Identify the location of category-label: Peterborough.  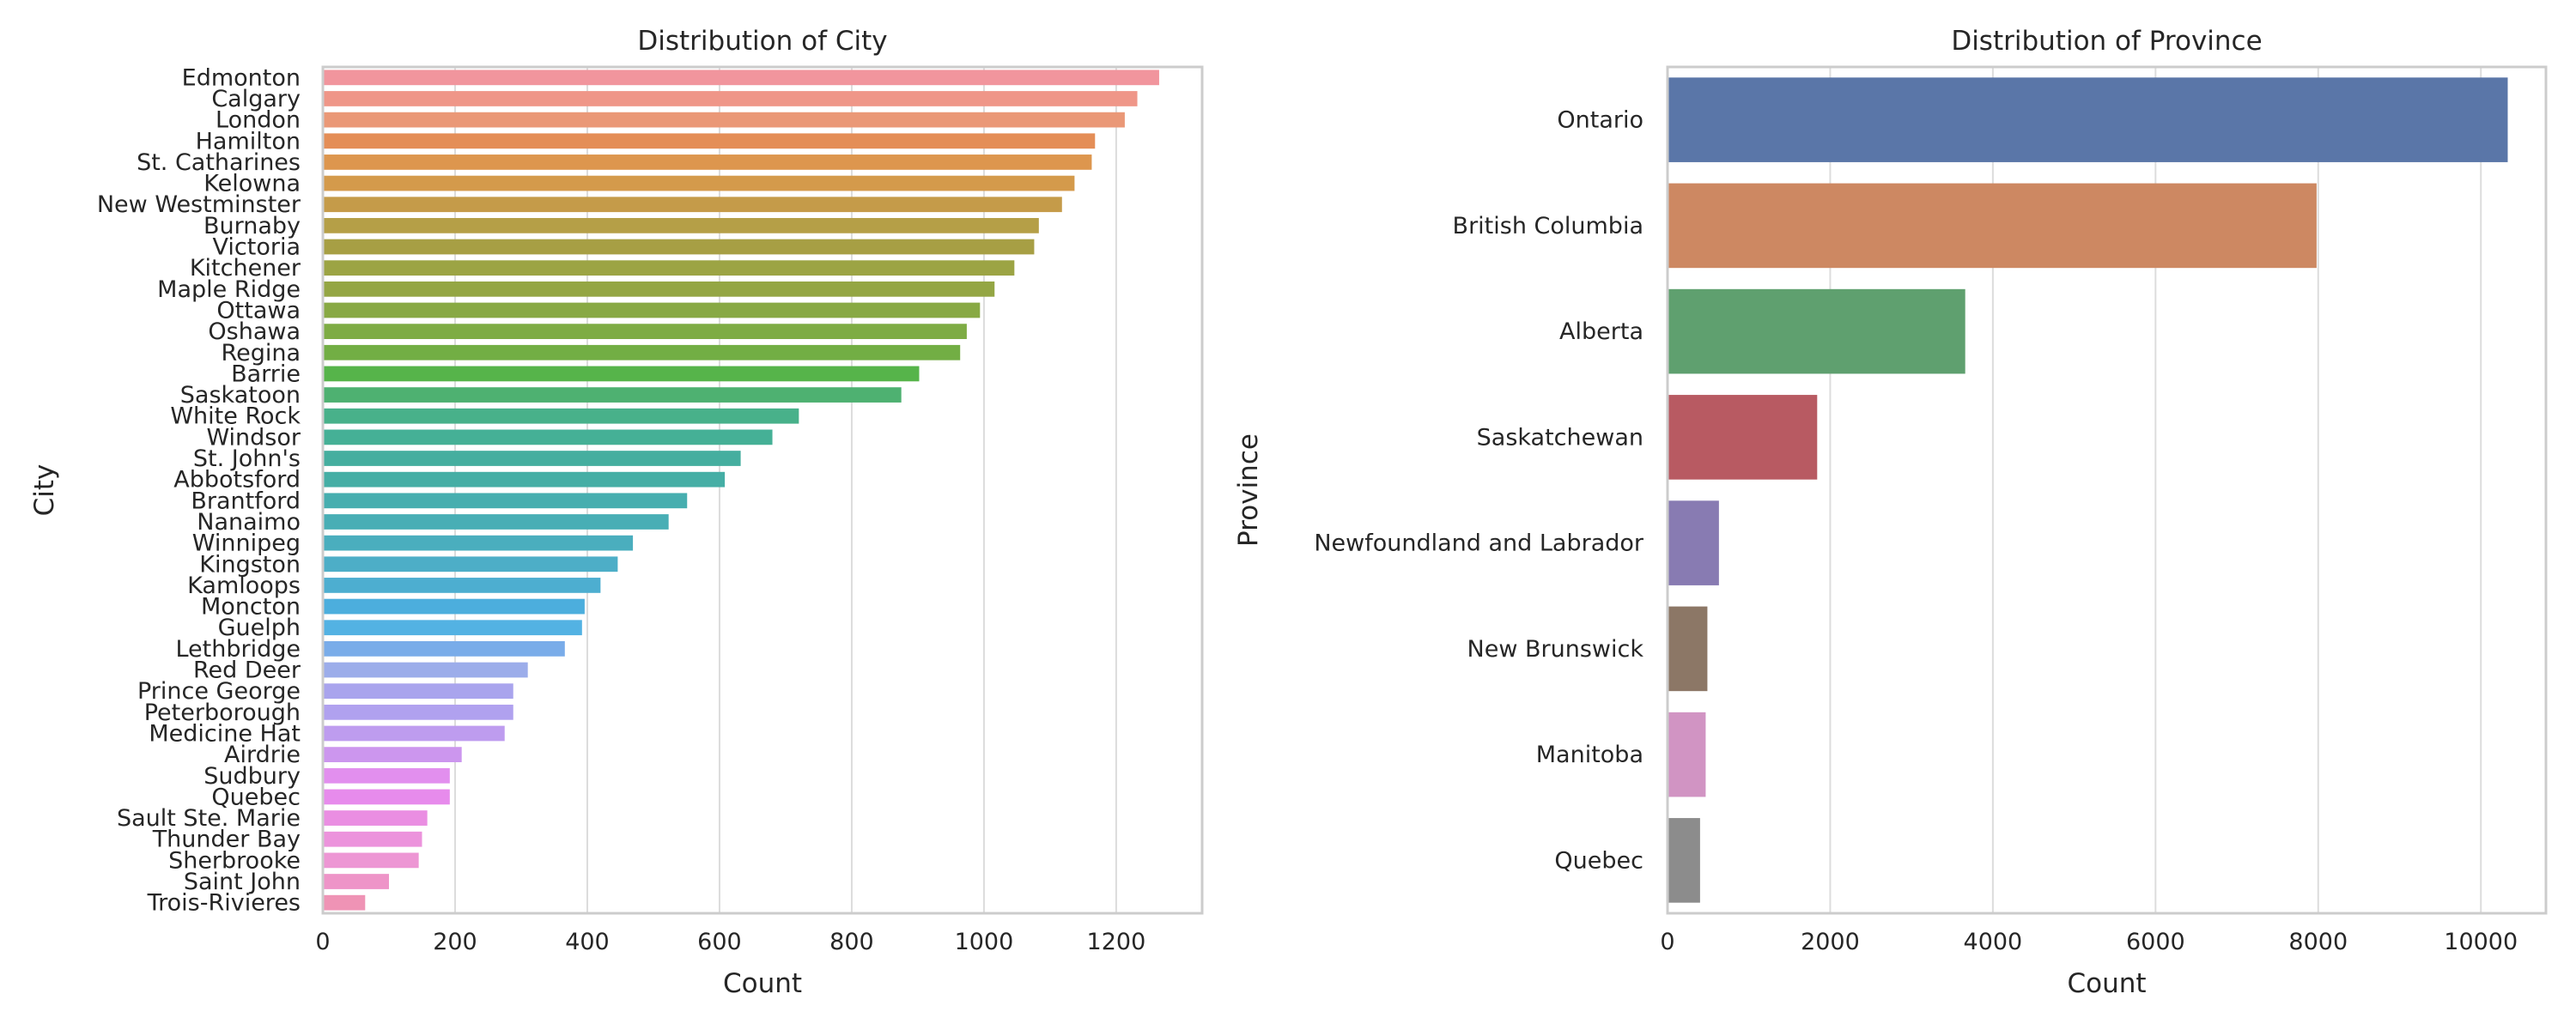
(222, 713).